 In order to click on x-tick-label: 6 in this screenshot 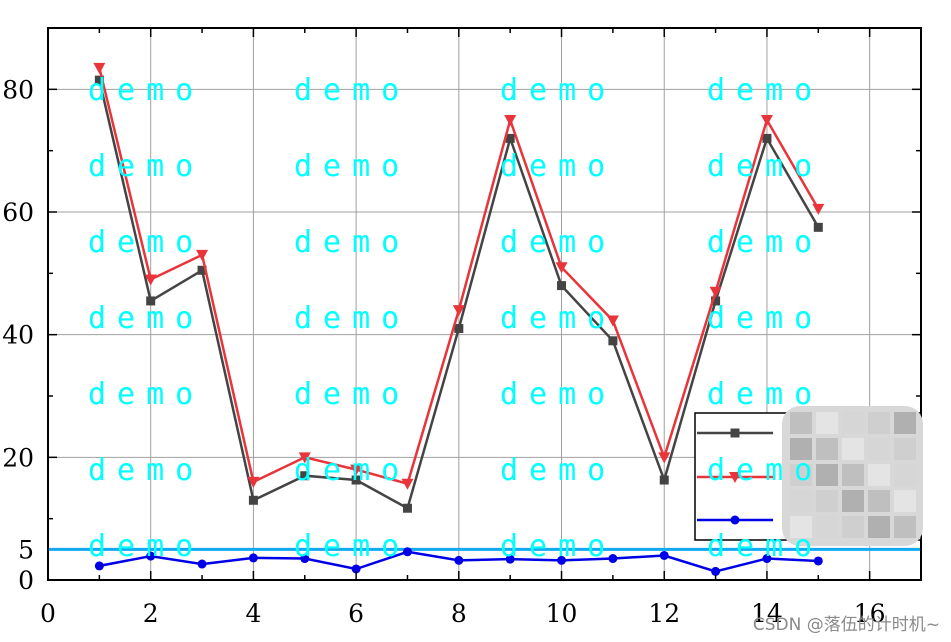, I will do `click(356, 613)`.